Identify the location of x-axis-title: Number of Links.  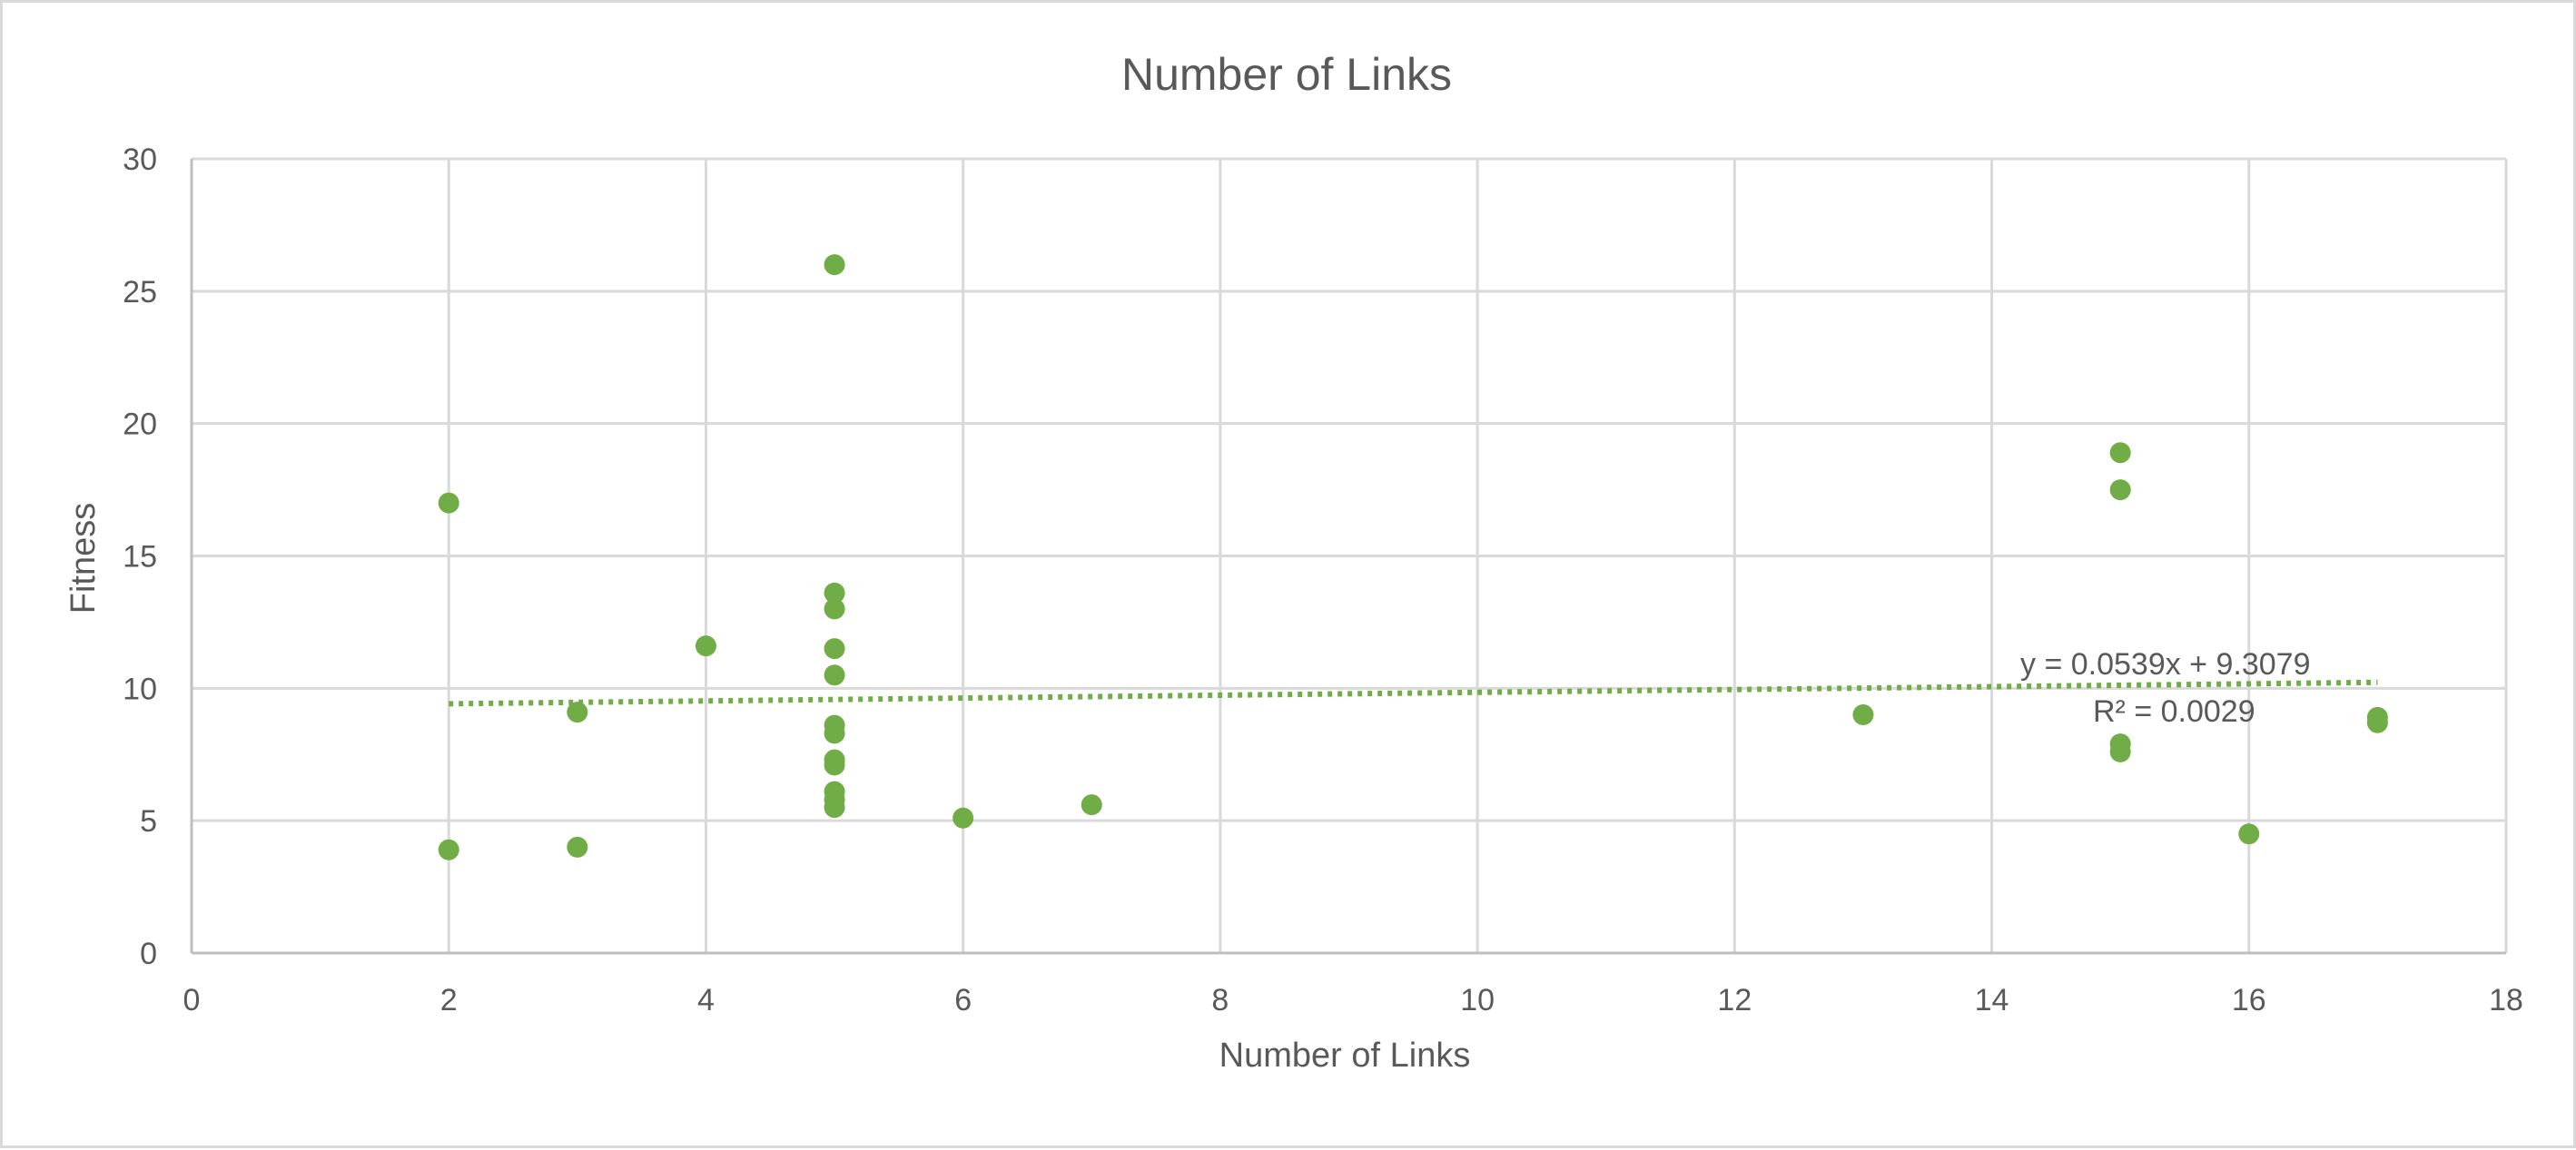
(1345, 1056).